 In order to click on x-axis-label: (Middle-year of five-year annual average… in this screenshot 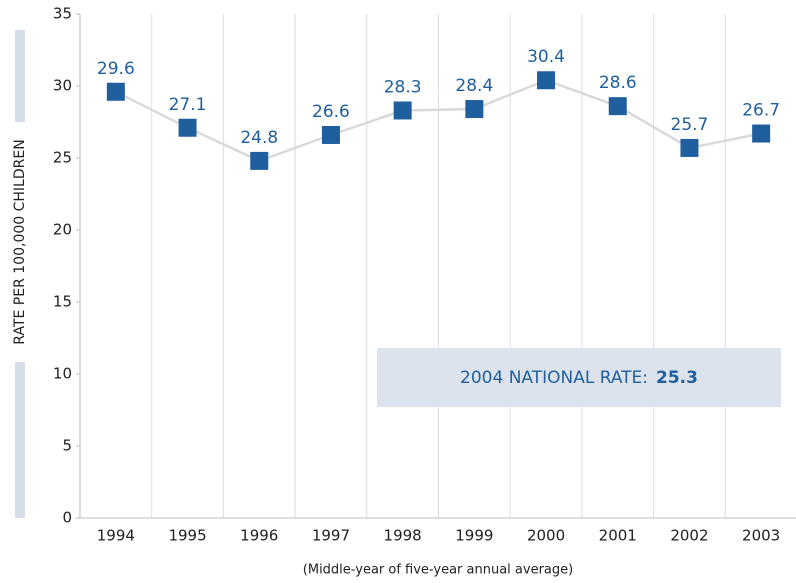, I will do `click(438, 570)`.